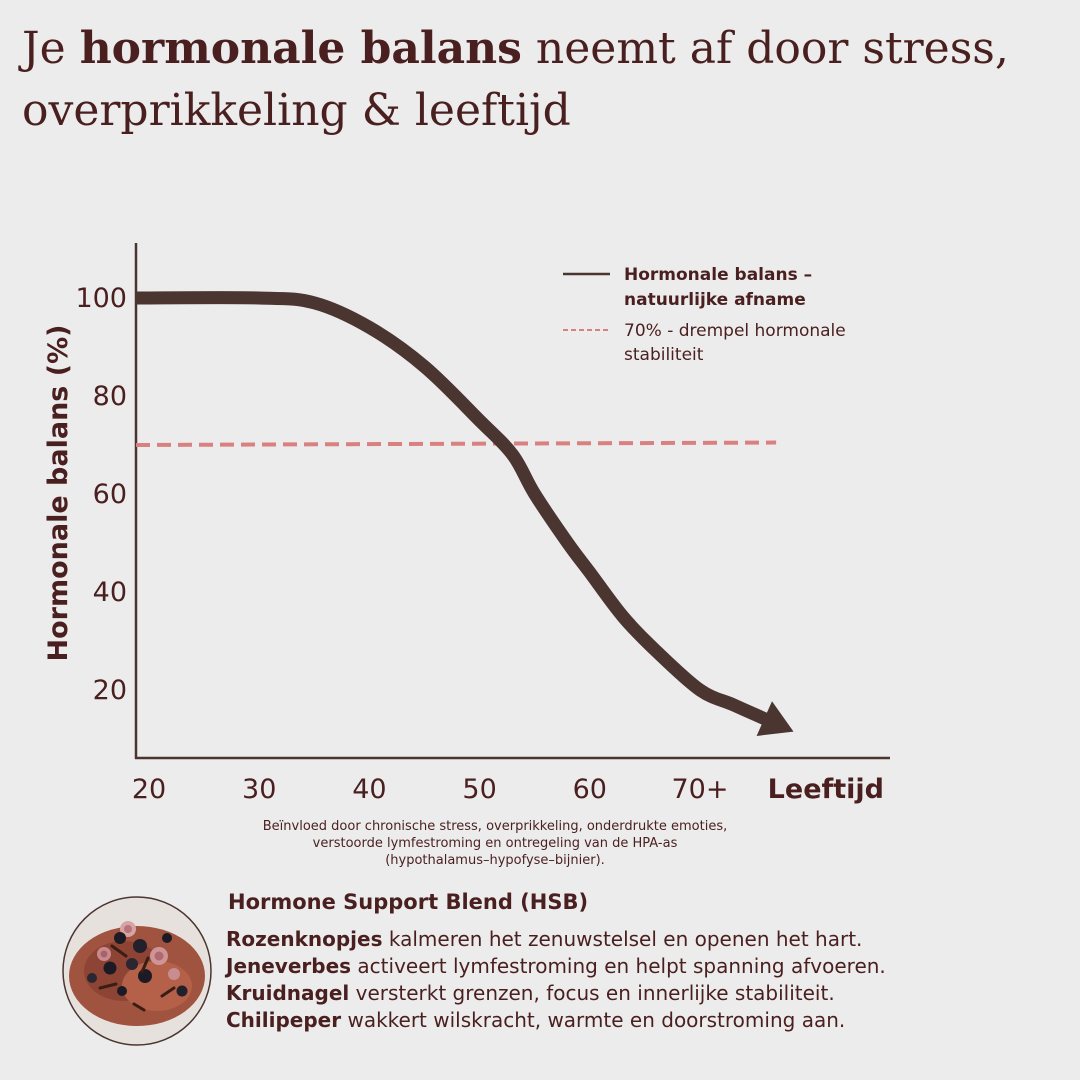 Image resolution: width=1080 pixels, height=1080 pixels. I want to click on herb-blend-image, so click(137, 971).